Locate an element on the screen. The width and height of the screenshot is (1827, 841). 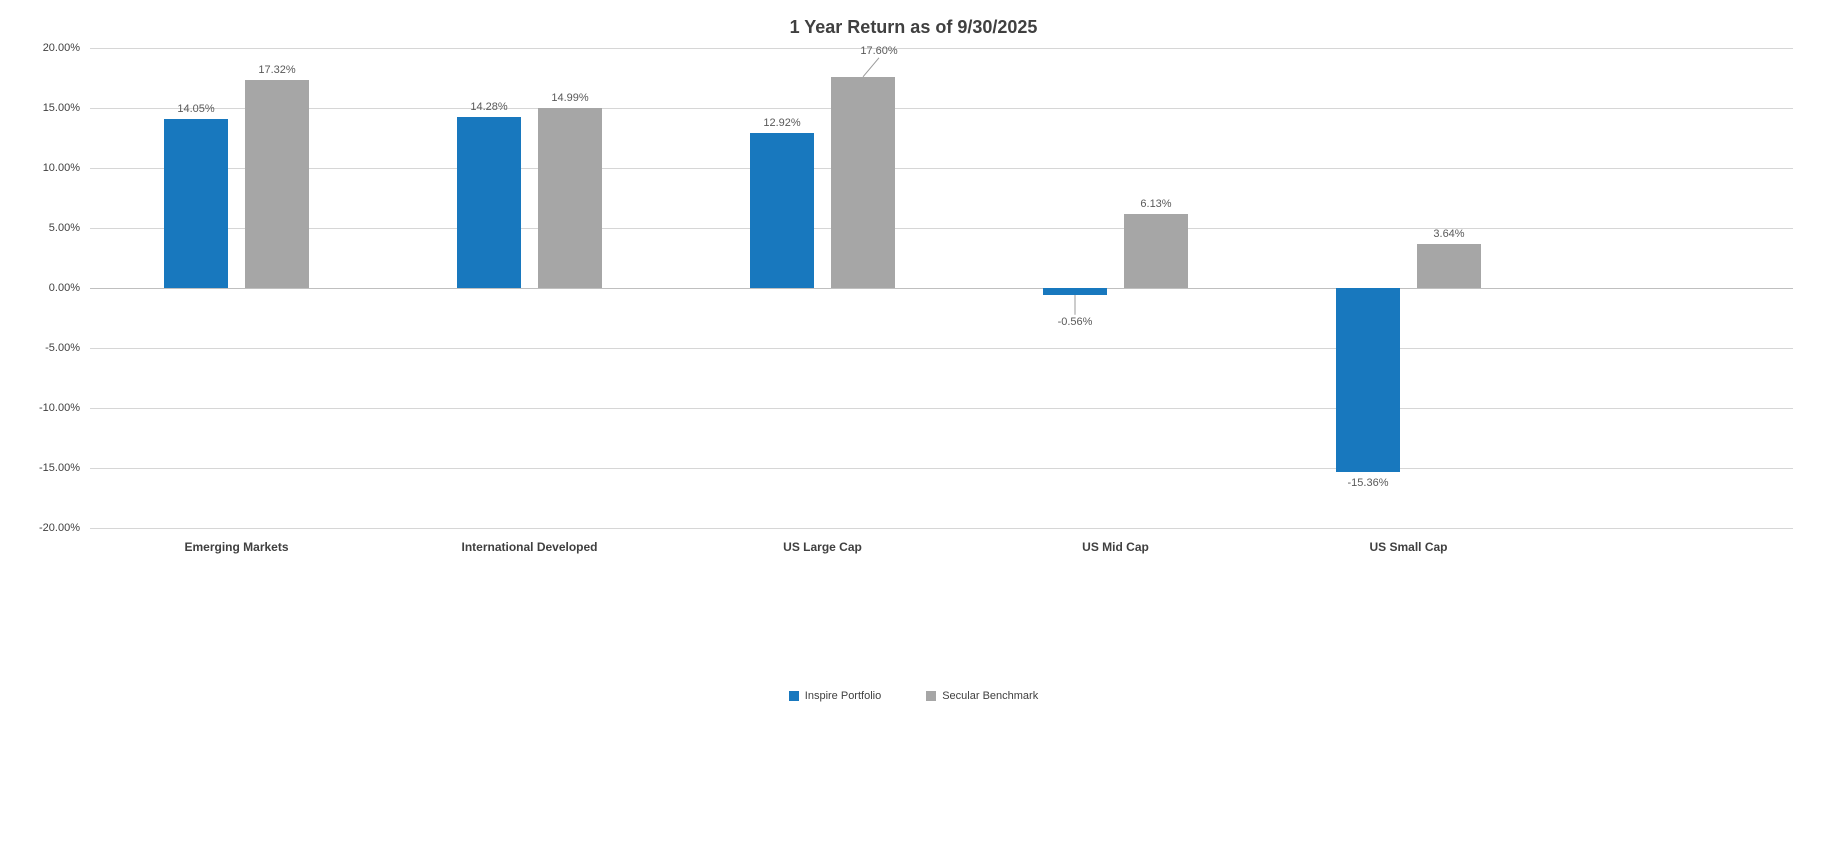
x-axis-label-us-mid-cap: US Mid Cap is located at coordinates (1115, 547).